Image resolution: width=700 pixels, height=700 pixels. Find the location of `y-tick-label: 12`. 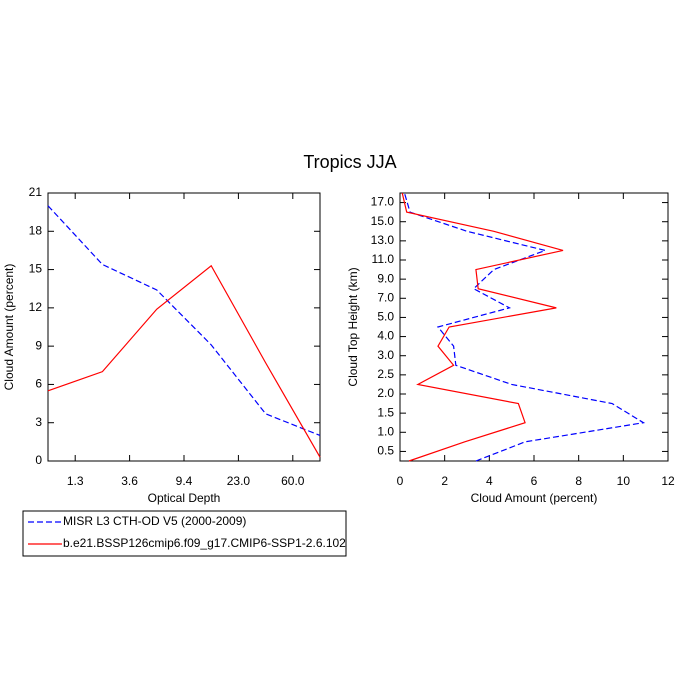

y-tick-label: 12 is located at coordinates (36, 307).